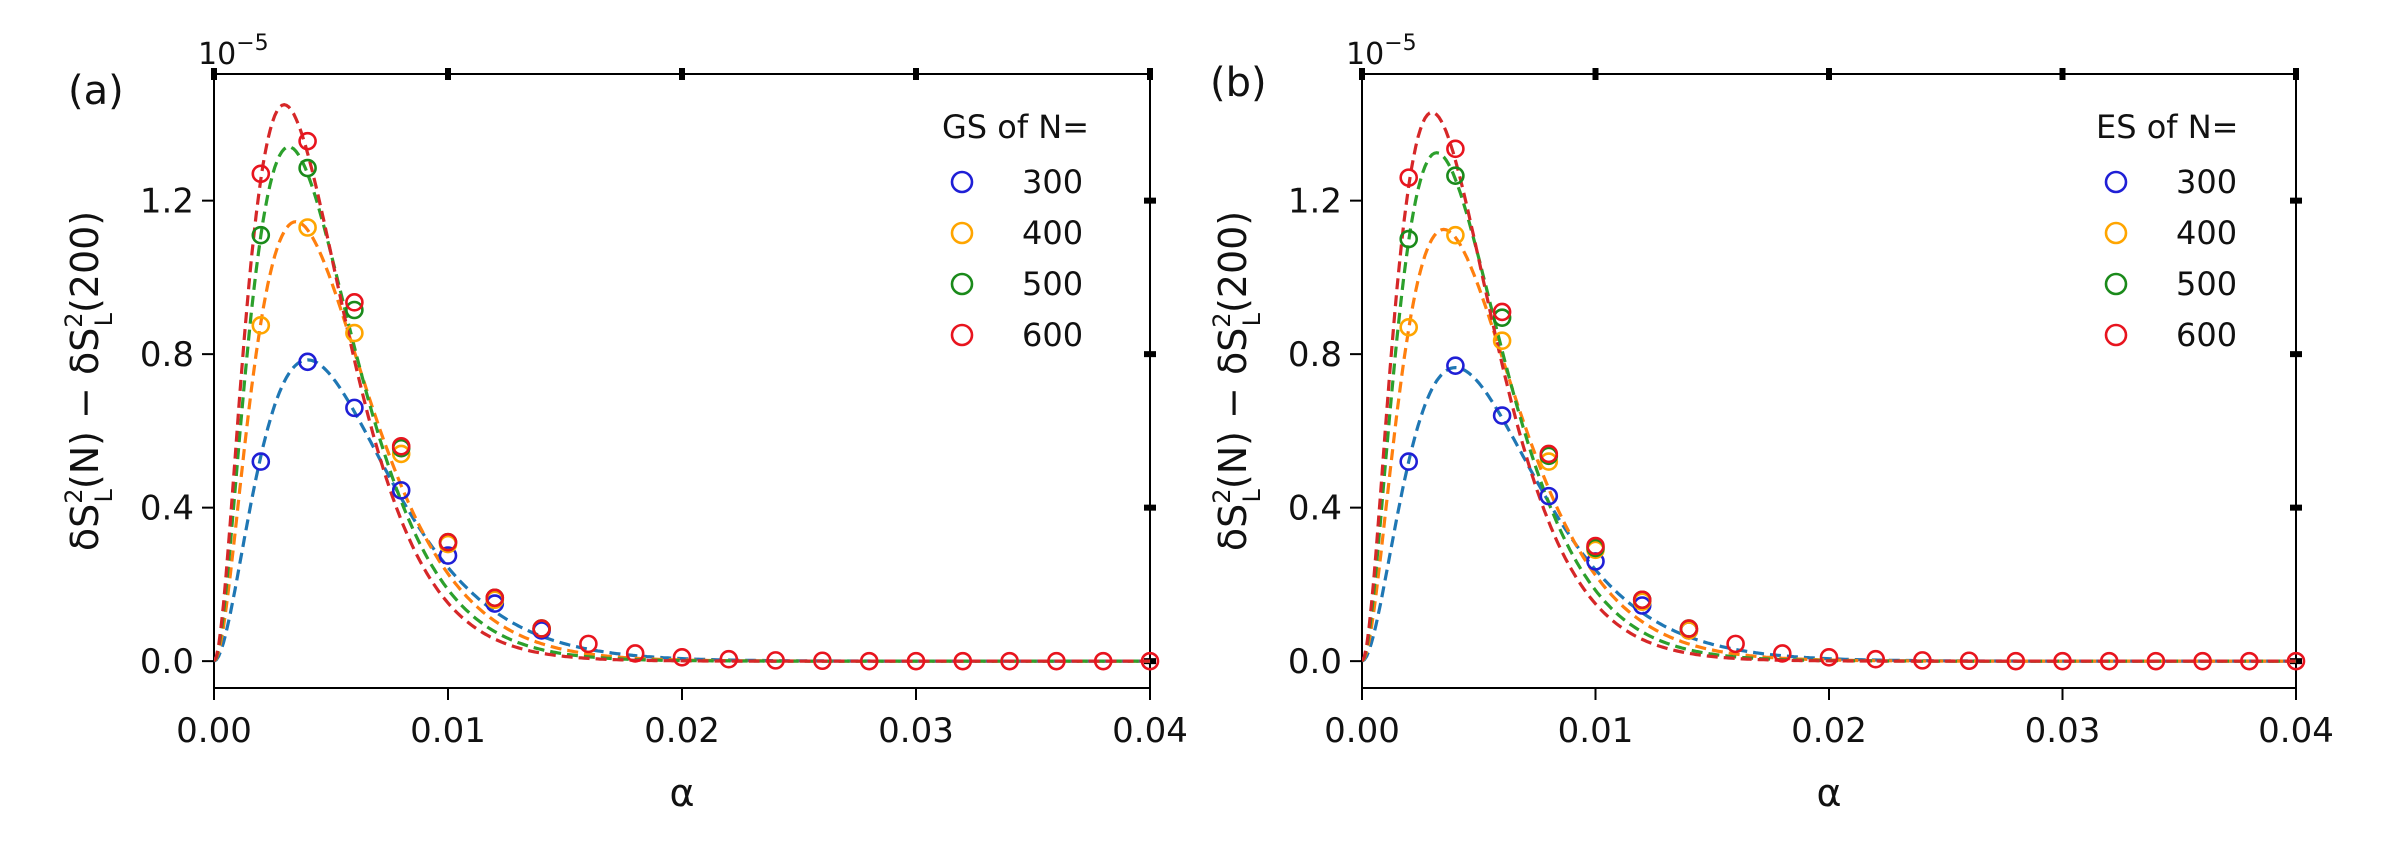  What do you see at coordinates (1015, 127) in the screenshot?
I see `legend-title: GS of N=` at bounding box center [1015, 127].